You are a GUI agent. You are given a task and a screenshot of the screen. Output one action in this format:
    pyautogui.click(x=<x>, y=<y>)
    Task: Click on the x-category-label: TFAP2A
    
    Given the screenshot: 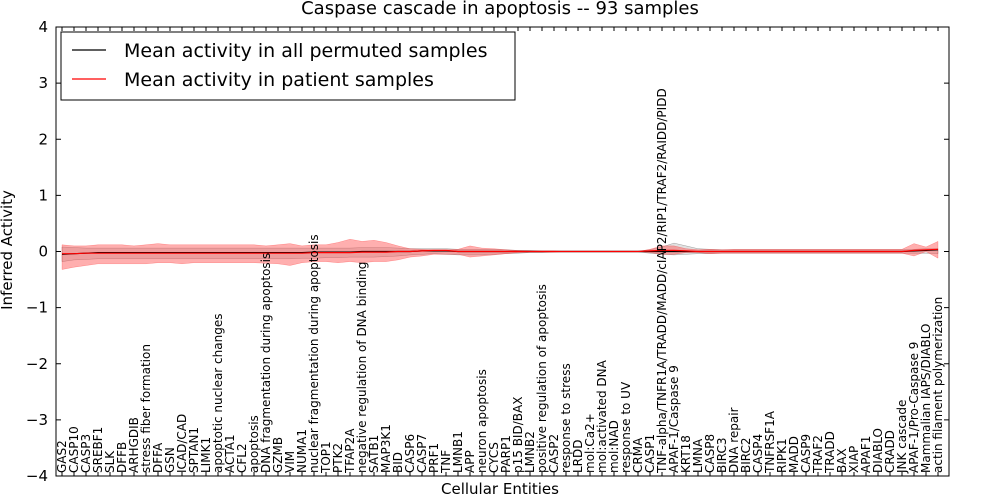 What is the action you would take?
    pyautogui.click(x=350, y=451)
    